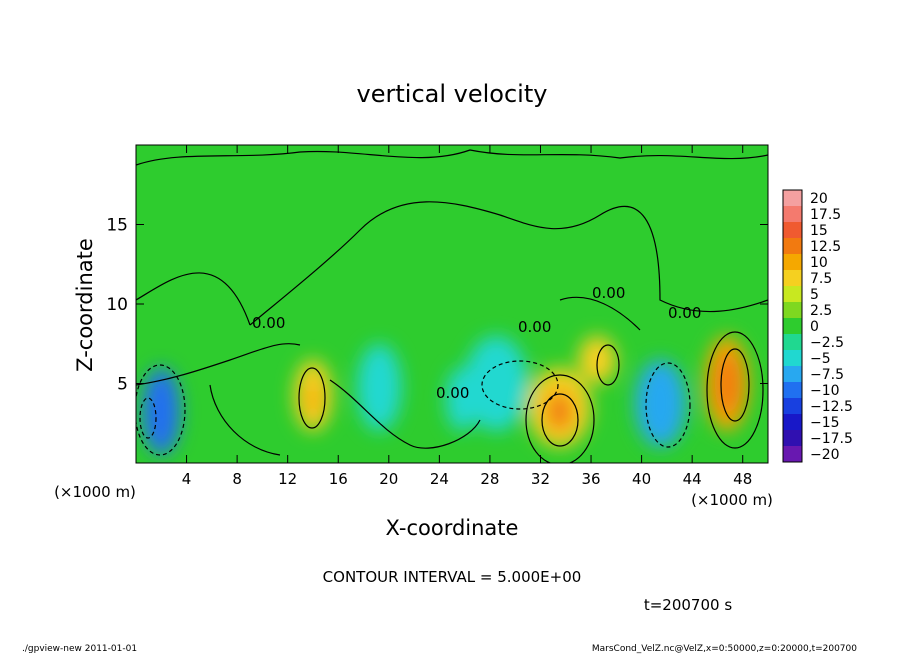 The height and width of the screenshot is (654, 904). What do you see at coordinates (684, 313) in the screenshot?
I see `contour-label-3: 0.00` at bounding box center [684, 313].